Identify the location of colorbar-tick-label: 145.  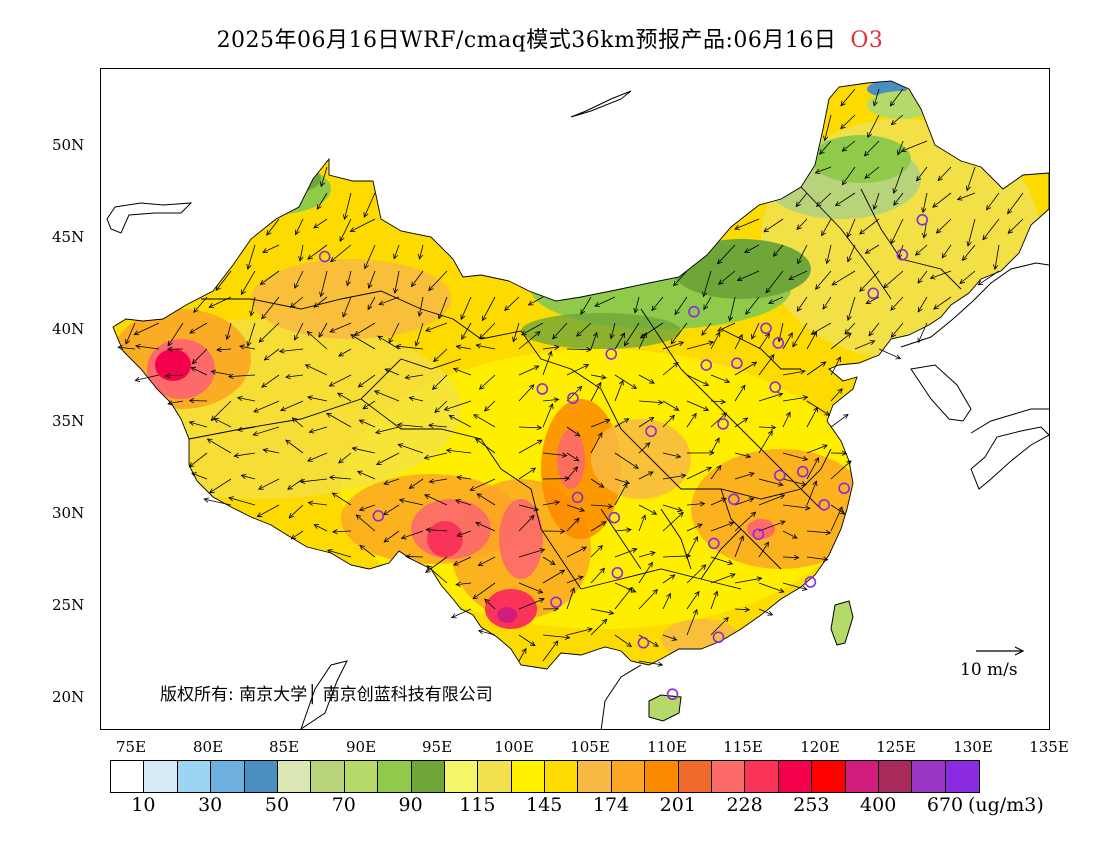
(544, 805).